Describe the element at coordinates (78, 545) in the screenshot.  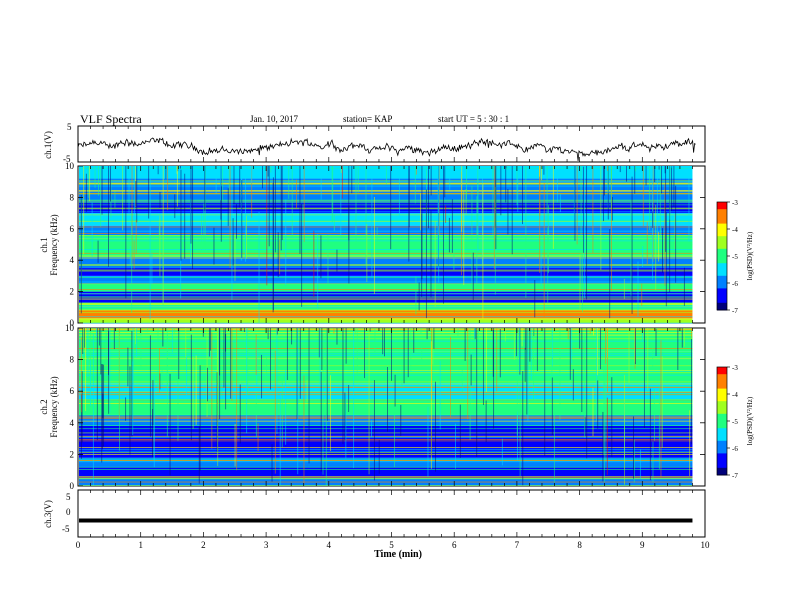
I see `x-tick-label: 0` at that location.